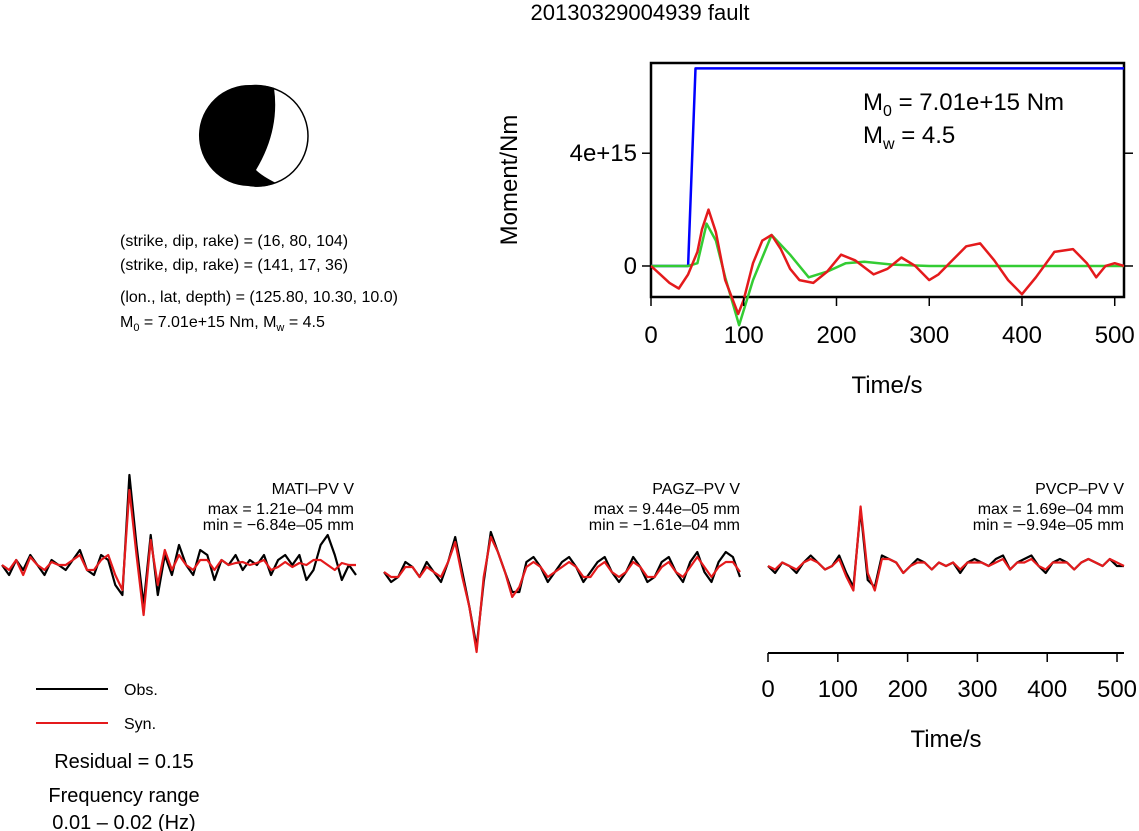 Image resolution: width=1139 pixels, height=831 pixels. I want to click on beachball, so click(253, 135).